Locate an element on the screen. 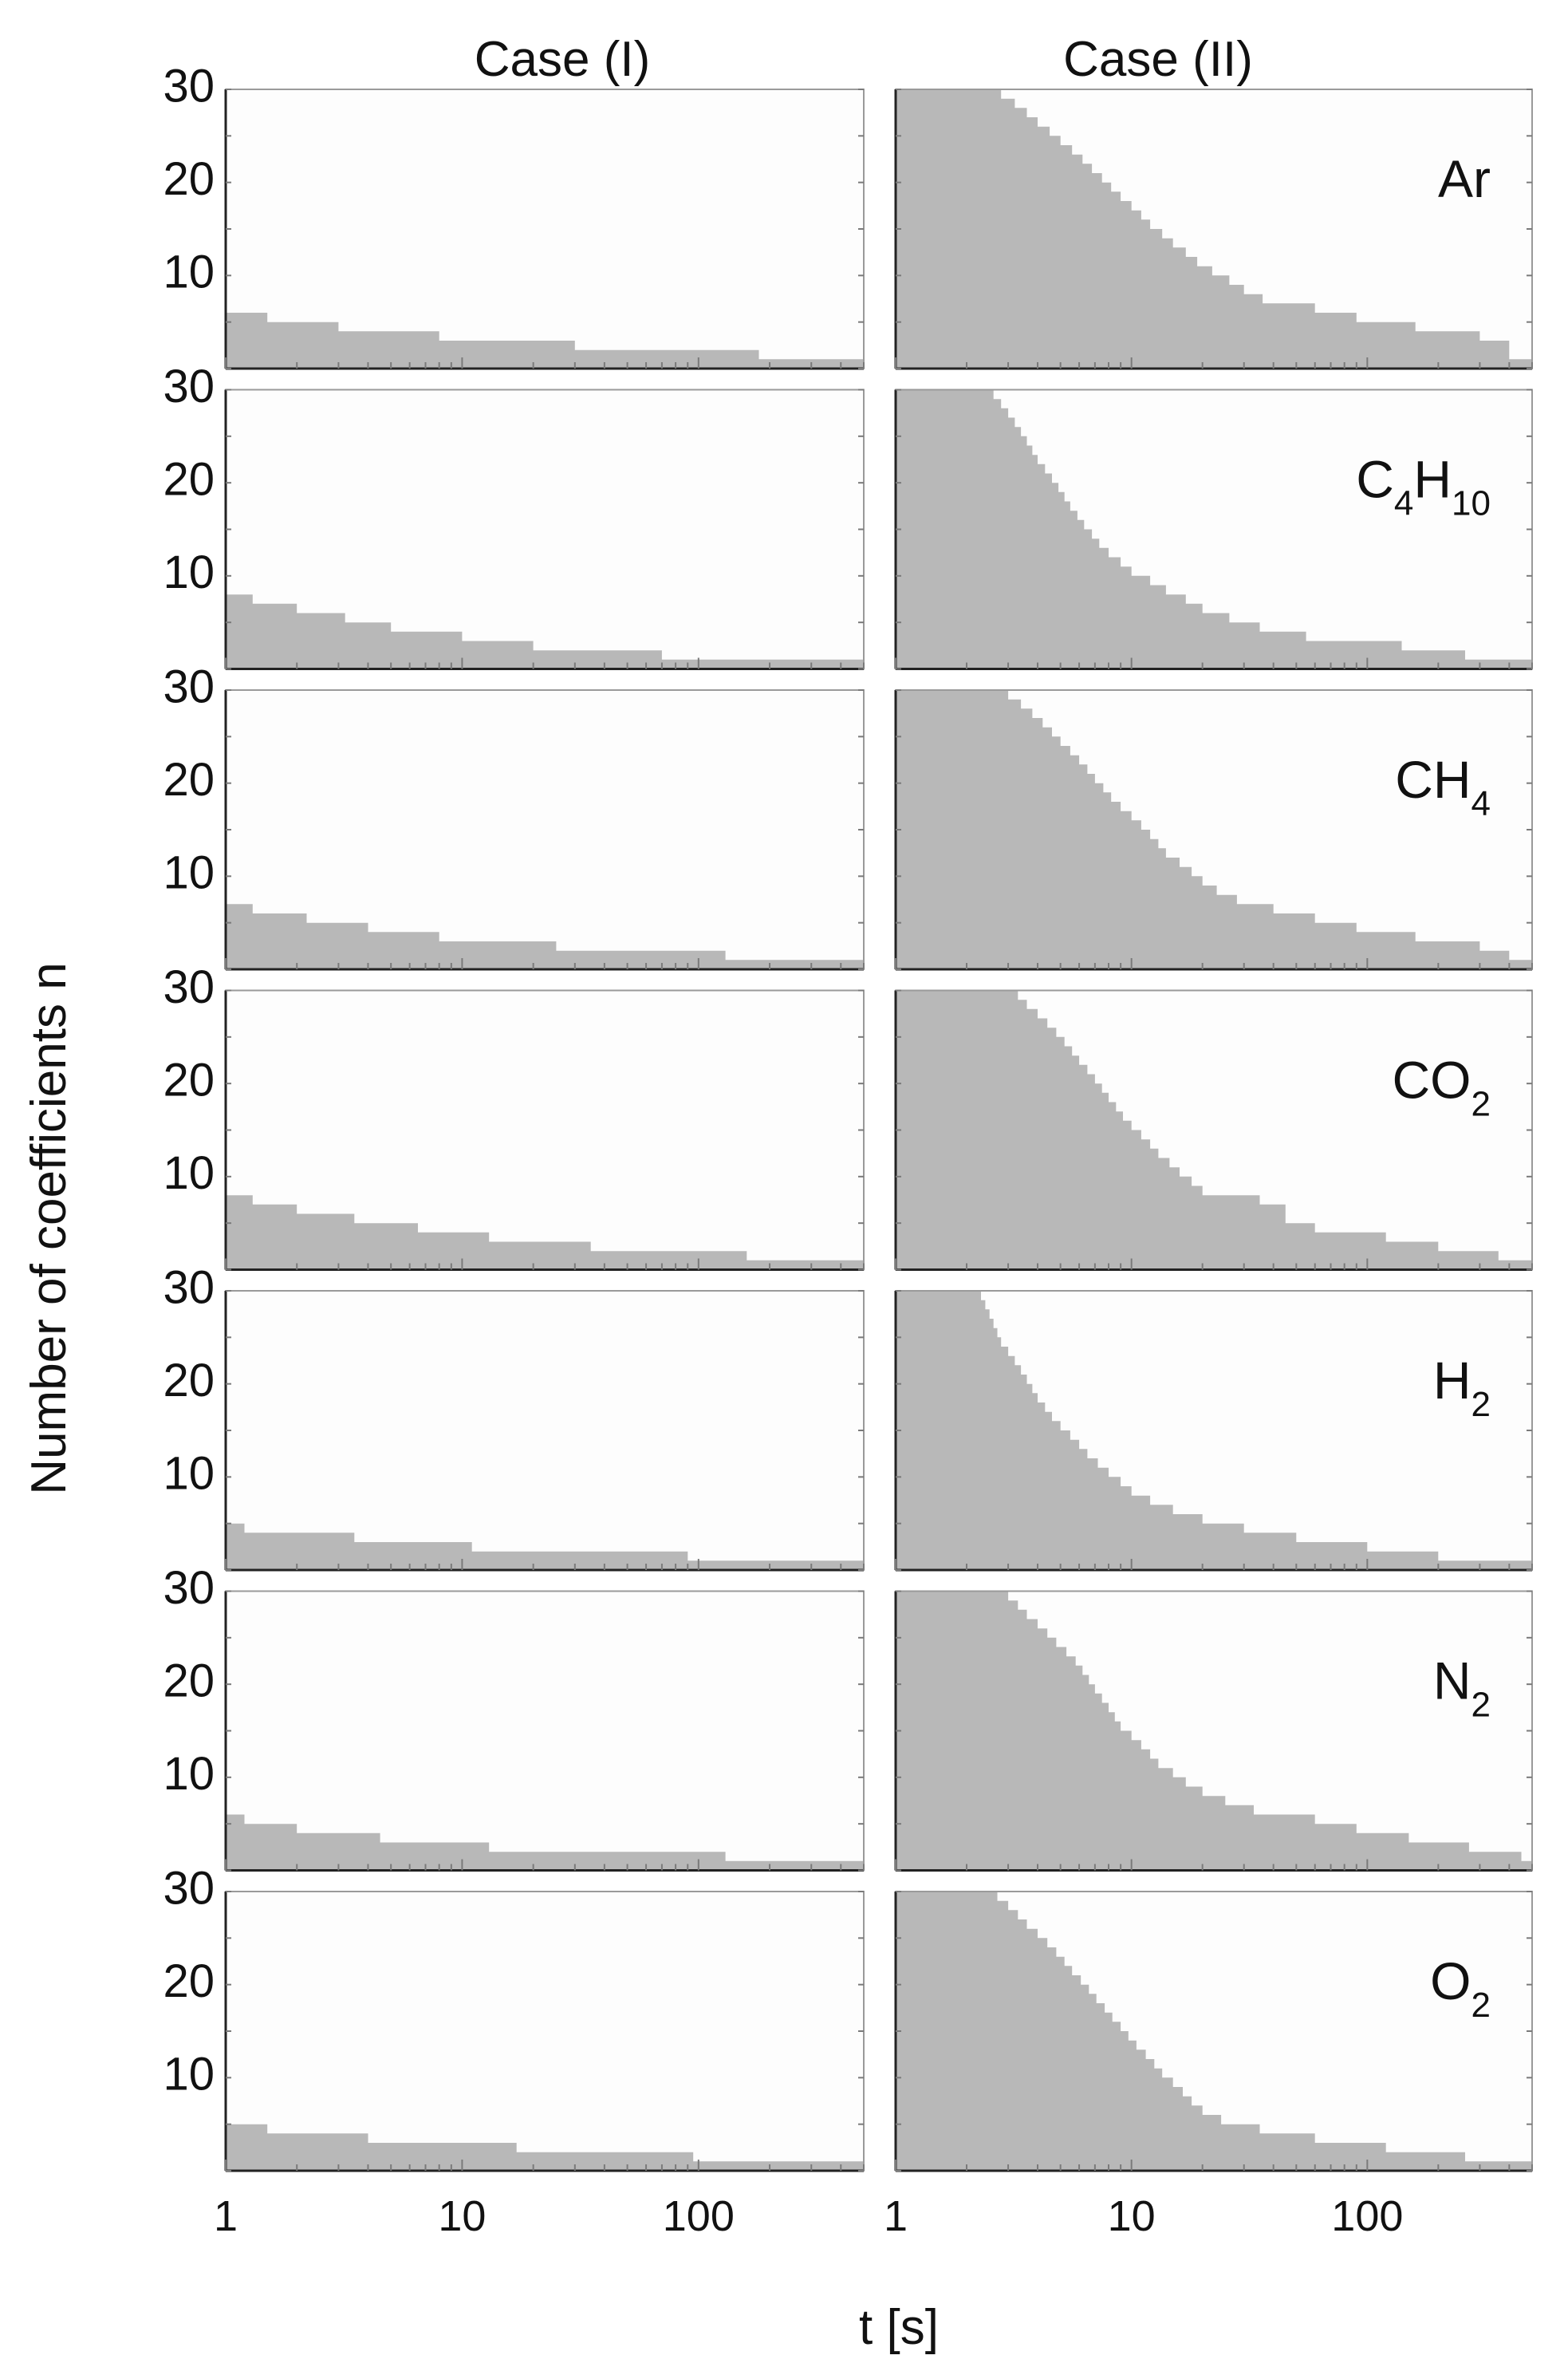 The width and height of the screenshot is (1568, 2367). gas-label-text: CH is located at coordinates (1433, 780).